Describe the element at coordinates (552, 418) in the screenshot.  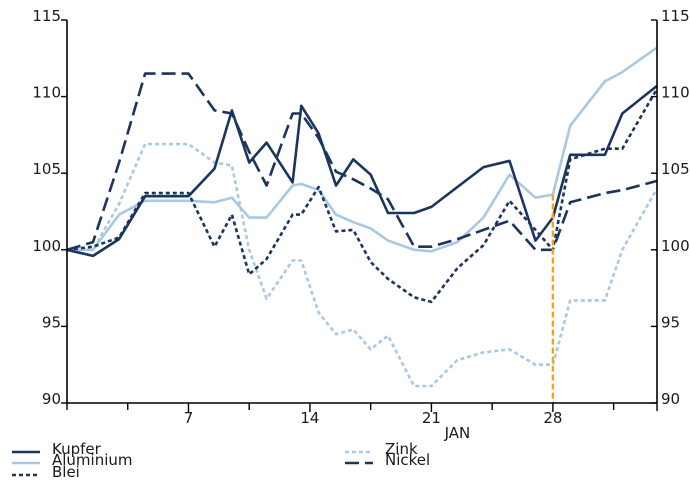
I see `x-tick-label: 28` at that location.